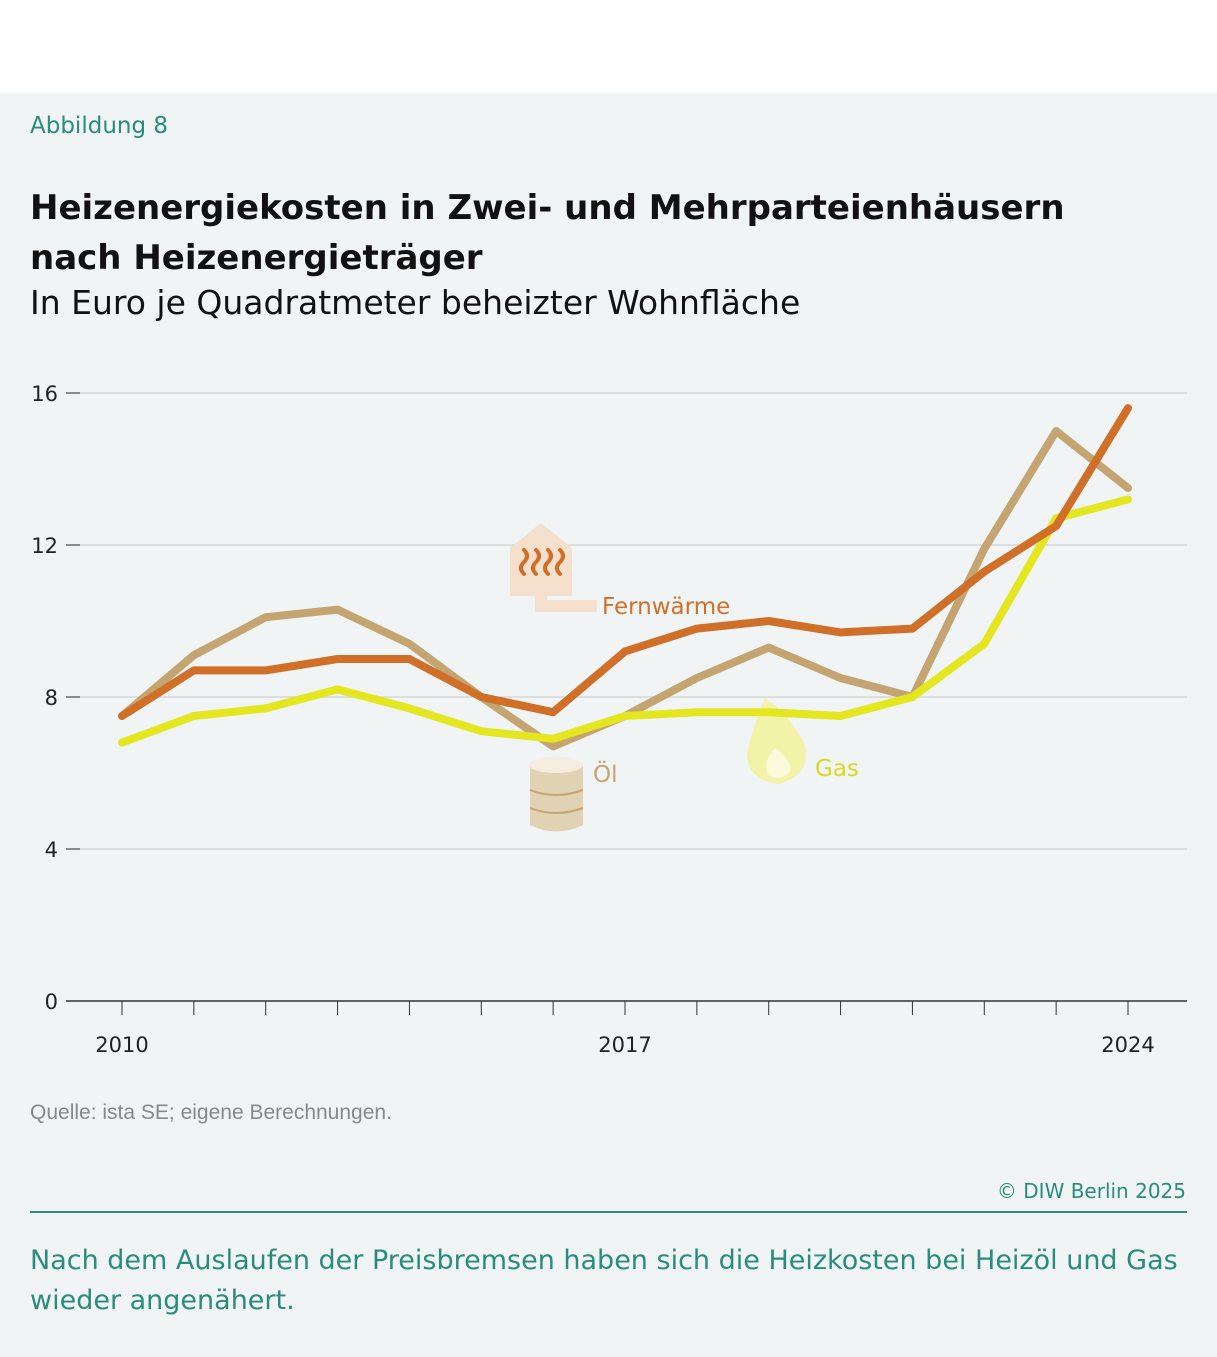 This screenshot has width=1217, height=1357. I want to click on x-tick-label: 2010, so click(121, 1045).